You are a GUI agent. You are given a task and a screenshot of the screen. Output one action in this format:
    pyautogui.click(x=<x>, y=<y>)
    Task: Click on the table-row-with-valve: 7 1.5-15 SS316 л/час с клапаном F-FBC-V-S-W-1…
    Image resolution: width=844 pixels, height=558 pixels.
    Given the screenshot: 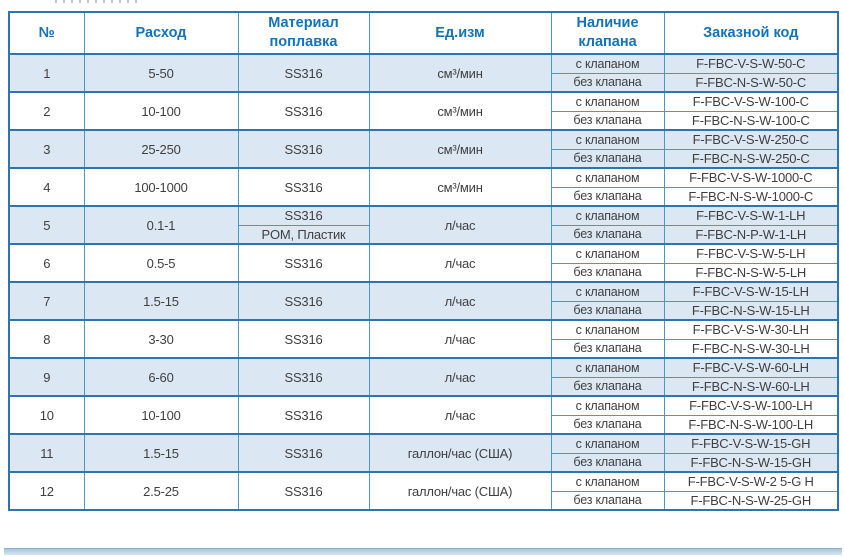 What is the action you would take?
    pyautogui.click(x=423, y=300)
    